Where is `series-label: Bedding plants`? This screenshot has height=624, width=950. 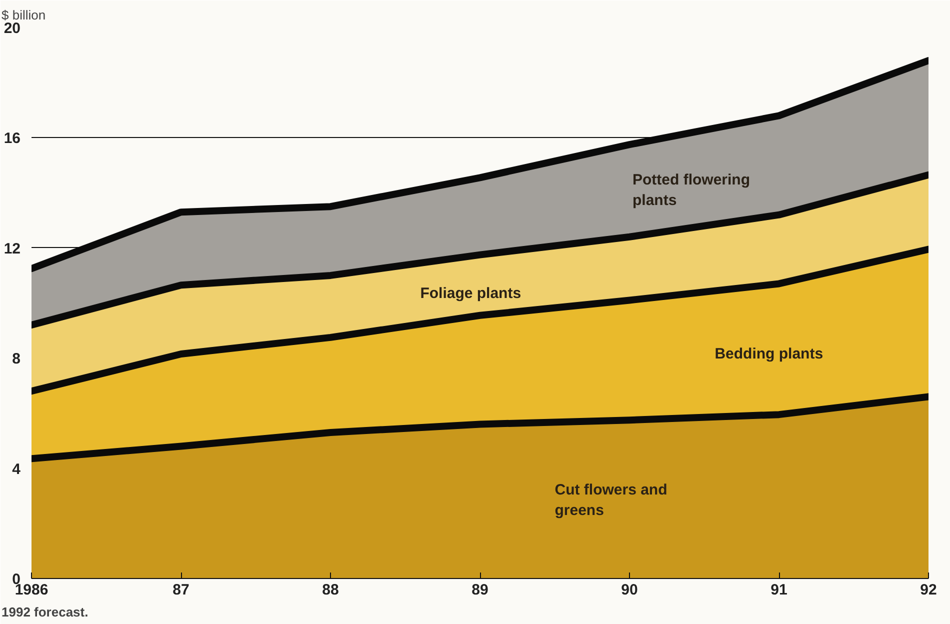
series-label: Bedding plants is located at coordinates (769, 353).